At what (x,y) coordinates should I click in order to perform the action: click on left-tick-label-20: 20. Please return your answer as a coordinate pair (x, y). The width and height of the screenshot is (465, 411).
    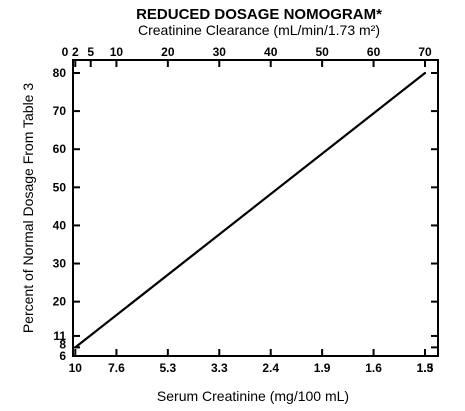
    Looking at the image, I should click on (60, 302).